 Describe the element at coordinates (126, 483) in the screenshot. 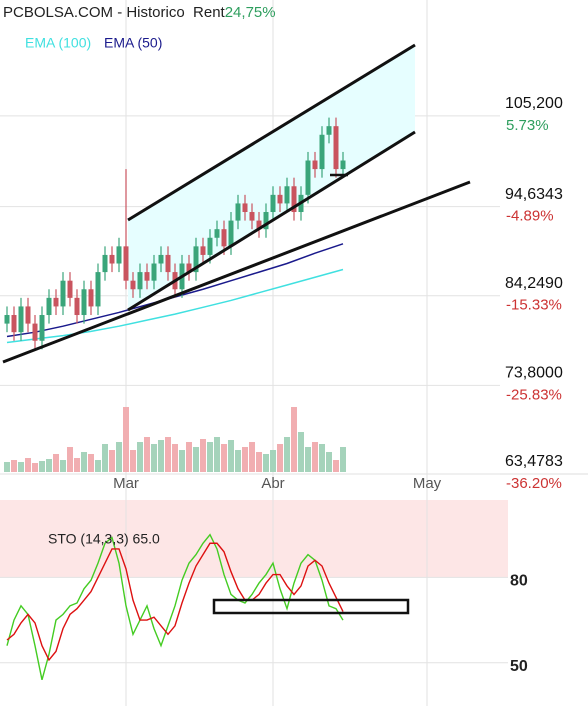

I see `x-tick-label: Mar` at that location.